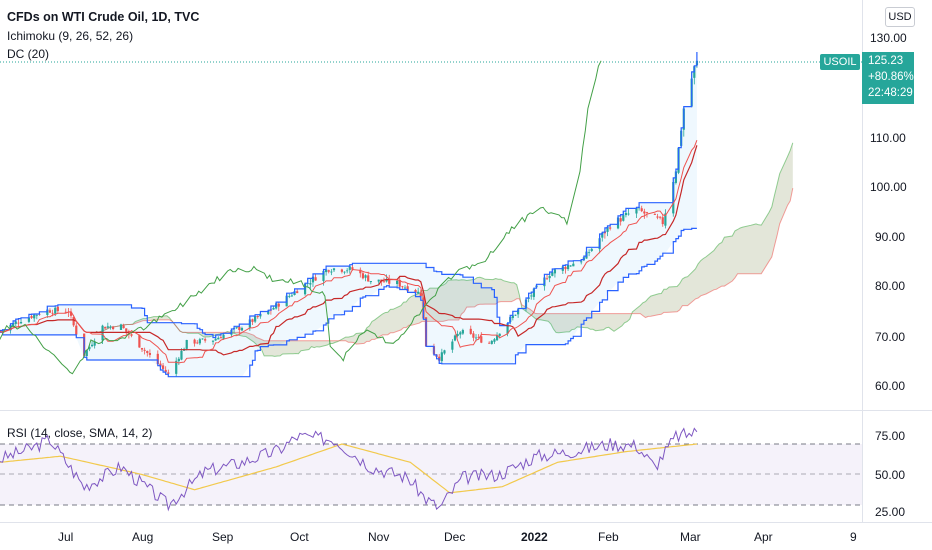 This screenshot has height=550, width=932. I want to click on legend-rsi: RSI (14, close, SMA, 14, 2), so click(80, 433).